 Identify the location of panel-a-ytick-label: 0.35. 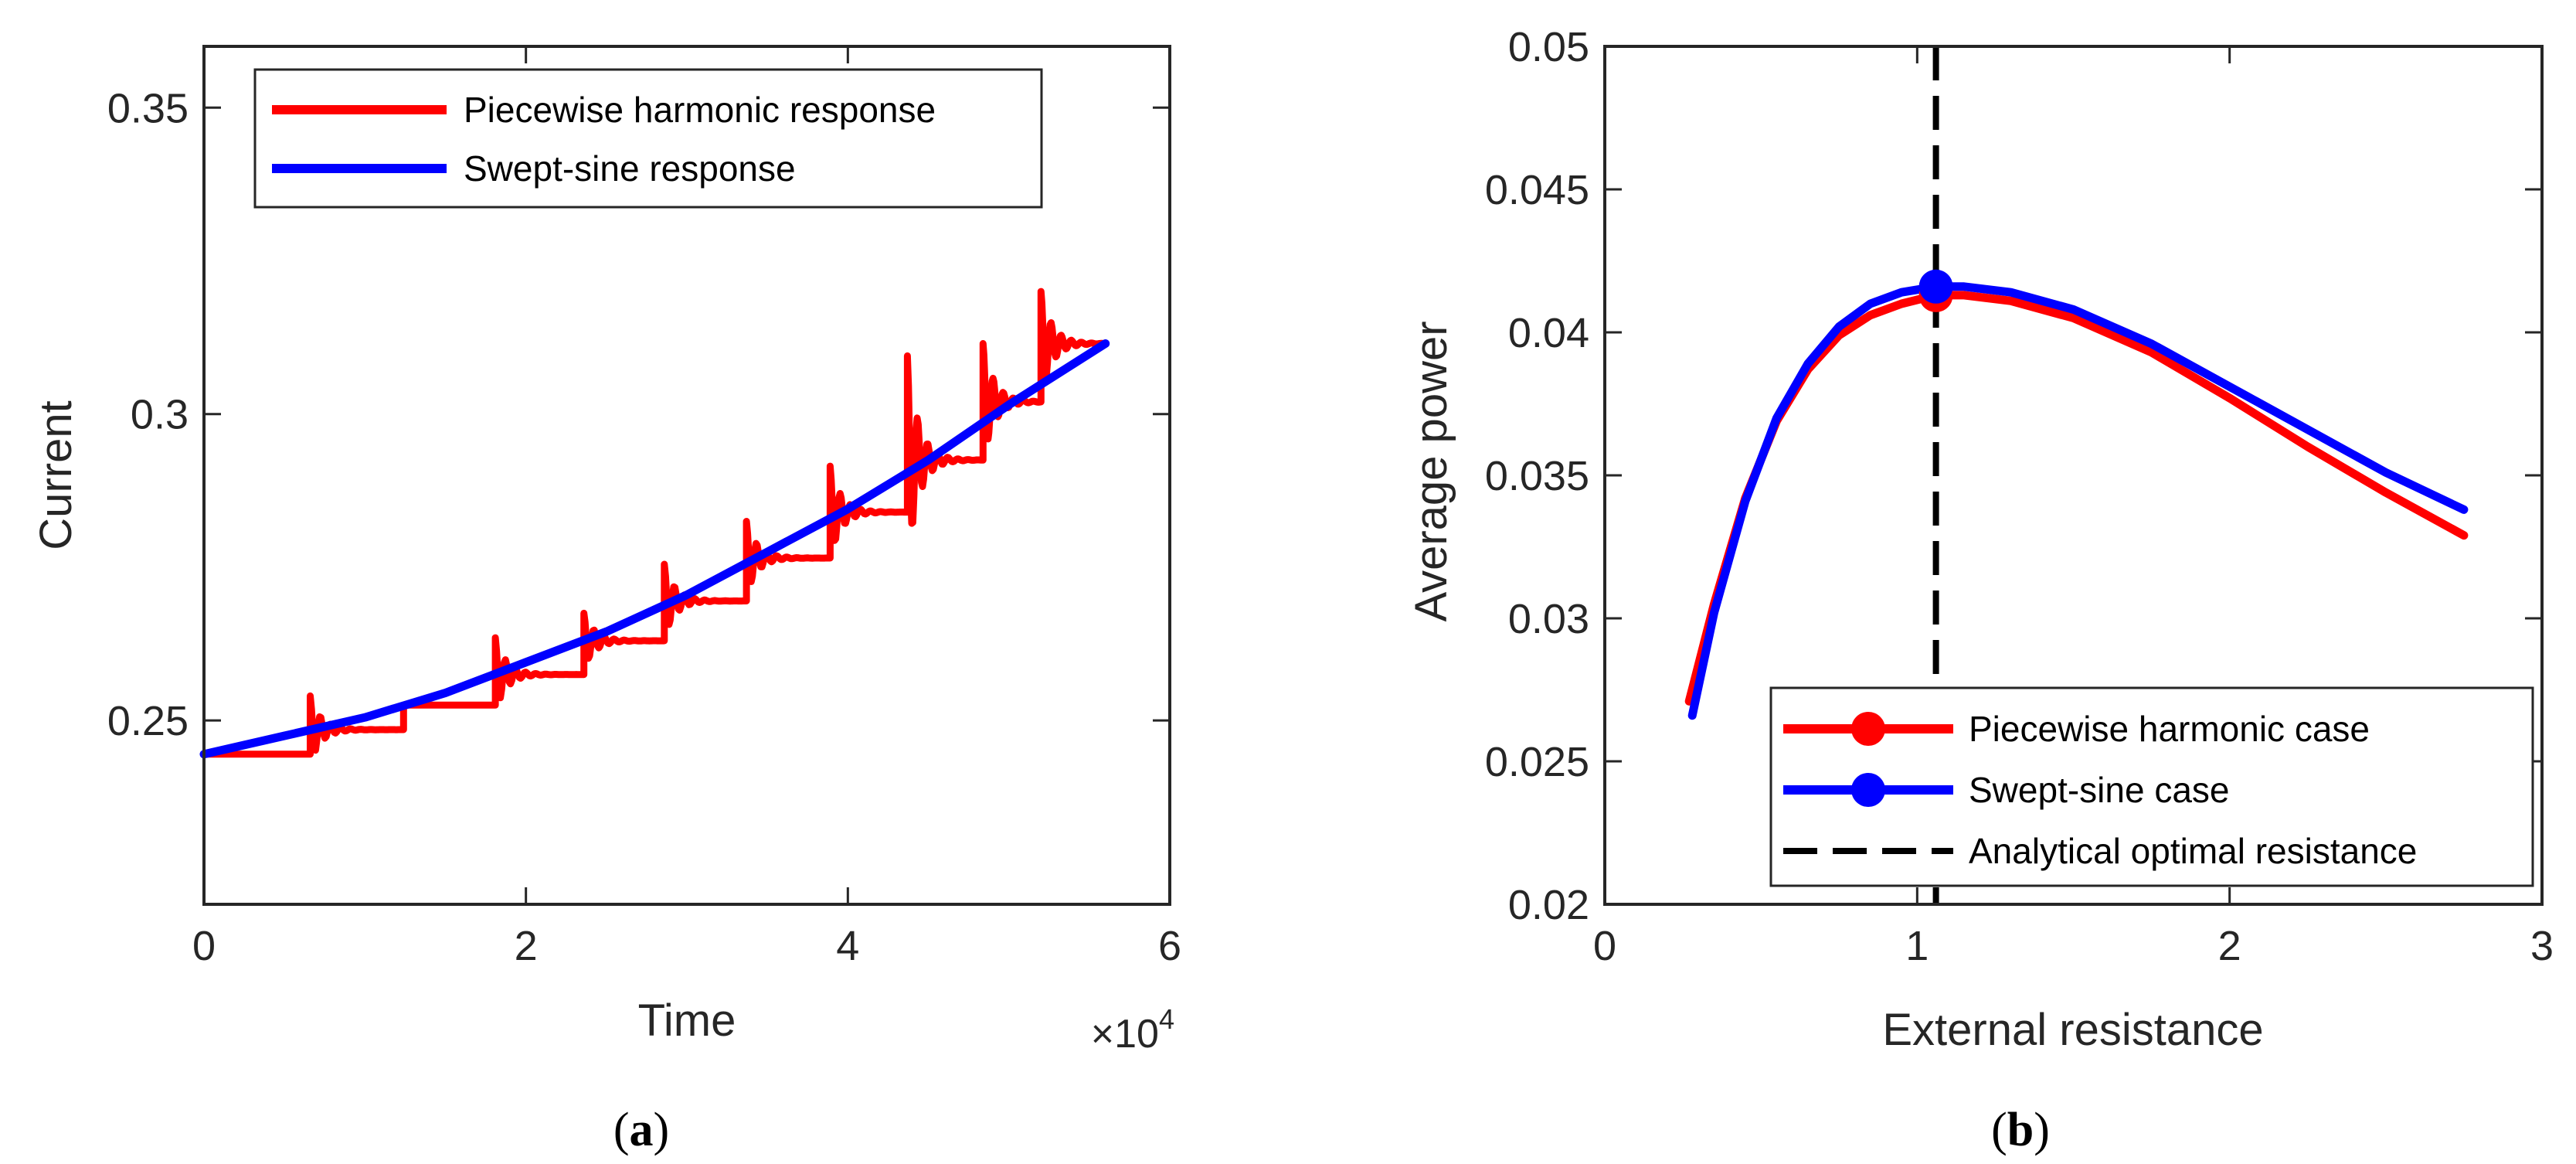
(148, 108).